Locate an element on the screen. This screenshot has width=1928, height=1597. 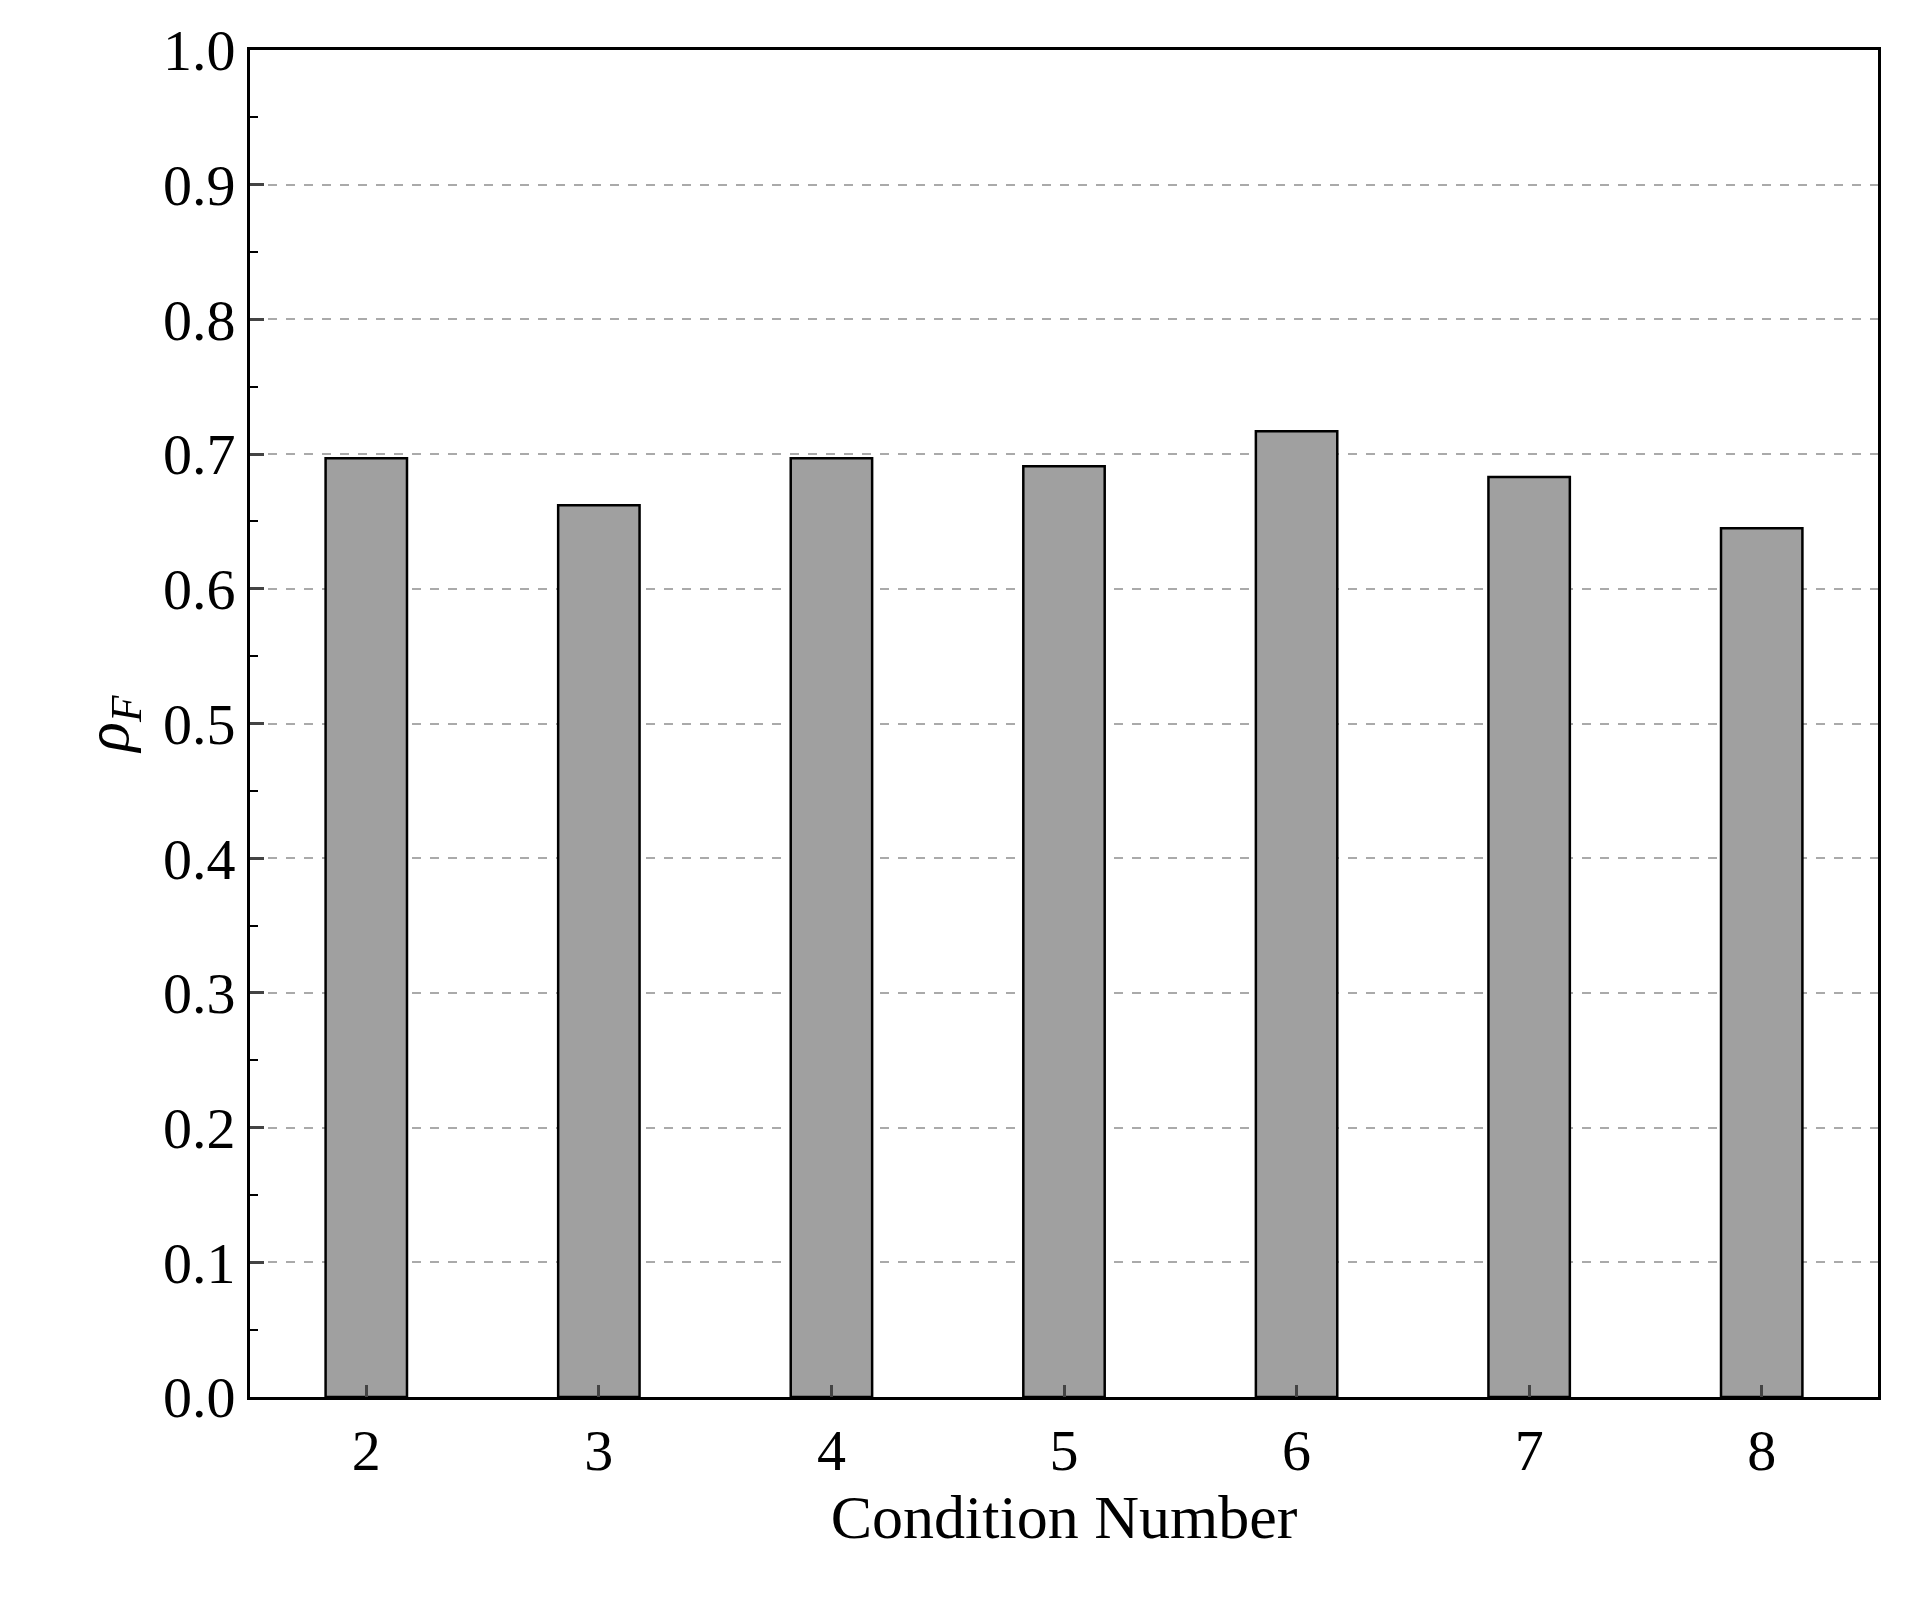
x-tick-label: 7 is located at coordinates (1529, 1450).